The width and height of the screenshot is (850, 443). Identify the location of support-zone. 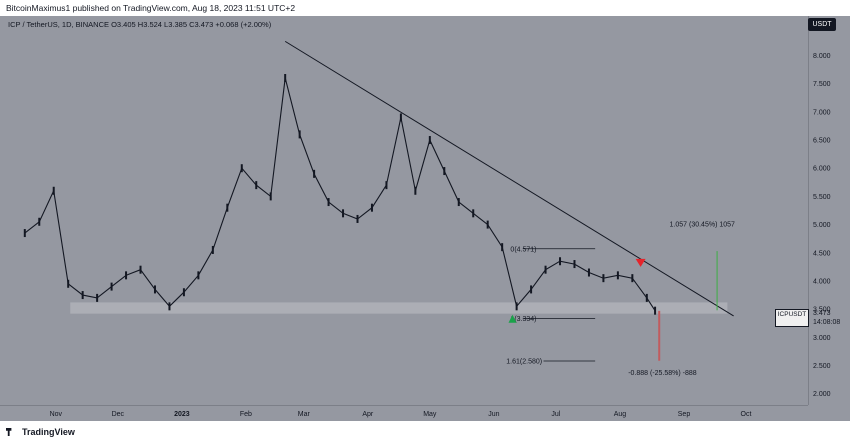
(399, 308).